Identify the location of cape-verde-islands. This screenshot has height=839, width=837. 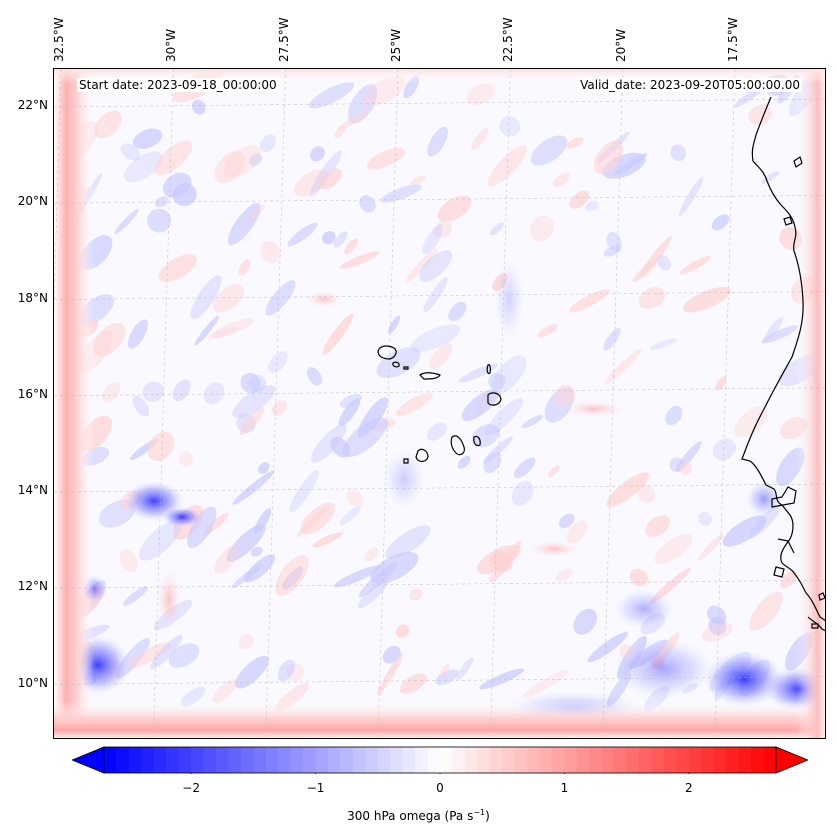
(439, 404).